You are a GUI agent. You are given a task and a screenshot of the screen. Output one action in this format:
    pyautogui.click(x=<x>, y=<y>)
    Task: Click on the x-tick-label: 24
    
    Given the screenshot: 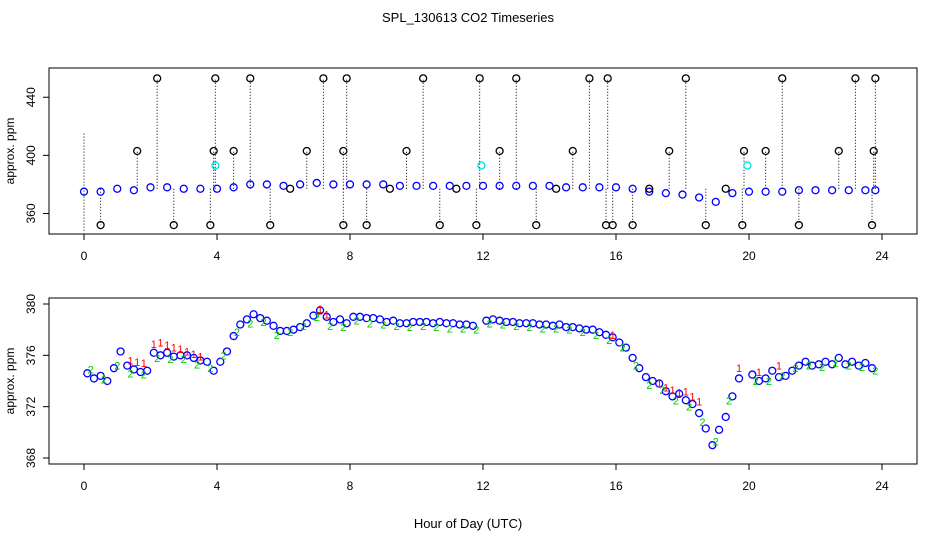 What is the action you would take?
    pyautogui.click(x=882, y=256)
    